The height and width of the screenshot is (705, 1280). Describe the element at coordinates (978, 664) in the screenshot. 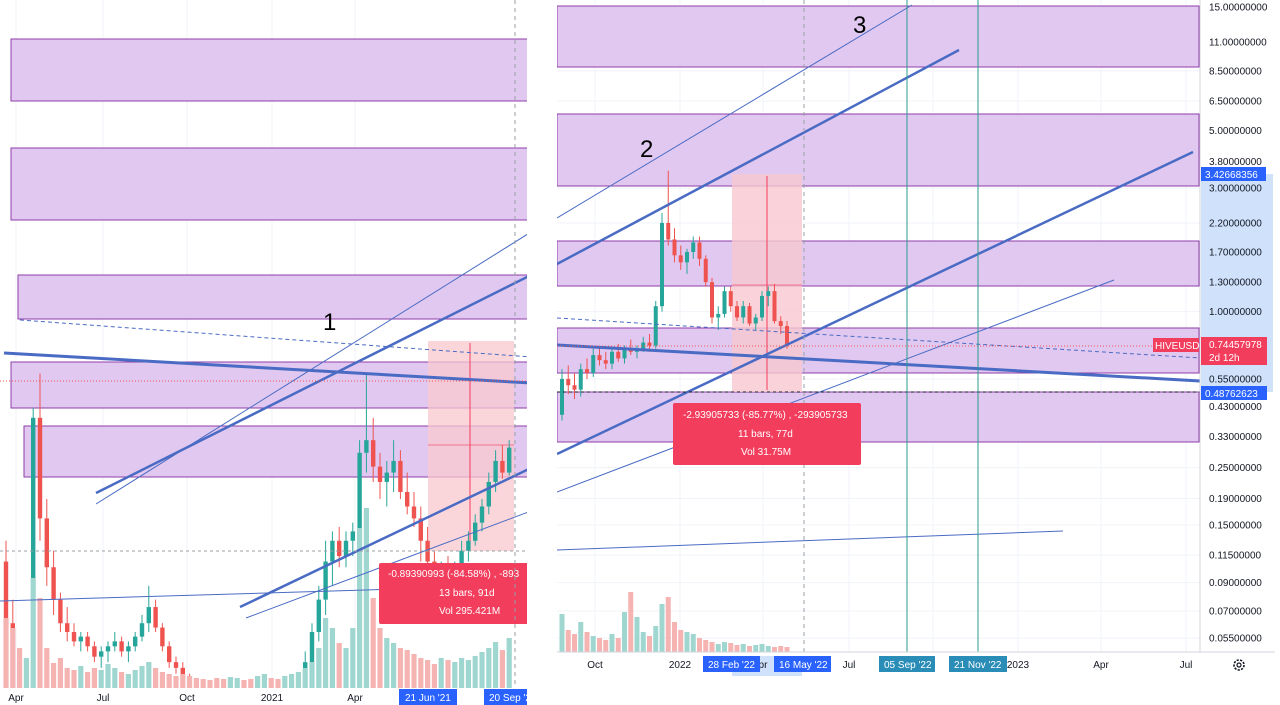

I see `right-date-tag: 21 Nov '22` at that location.